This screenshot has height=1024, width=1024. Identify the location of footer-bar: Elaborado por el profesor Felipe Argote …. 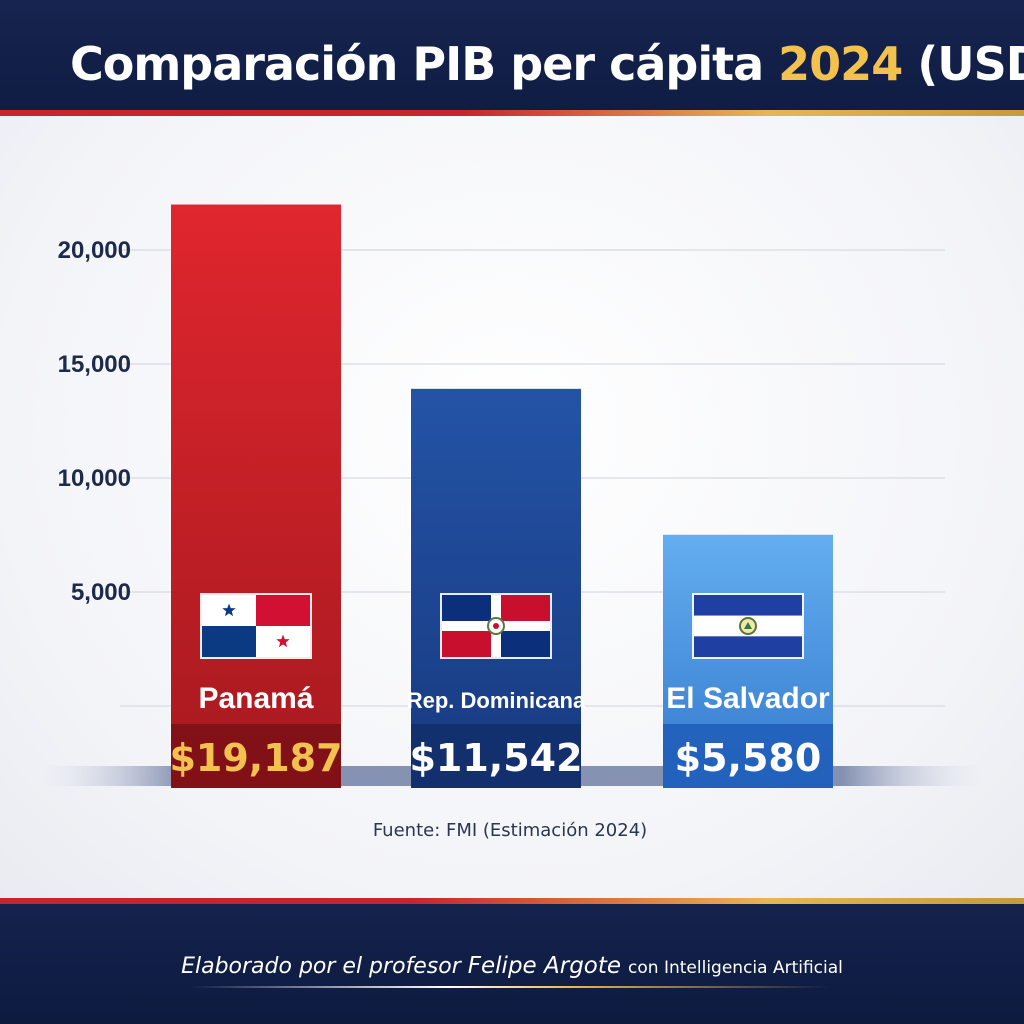
(512, 964).